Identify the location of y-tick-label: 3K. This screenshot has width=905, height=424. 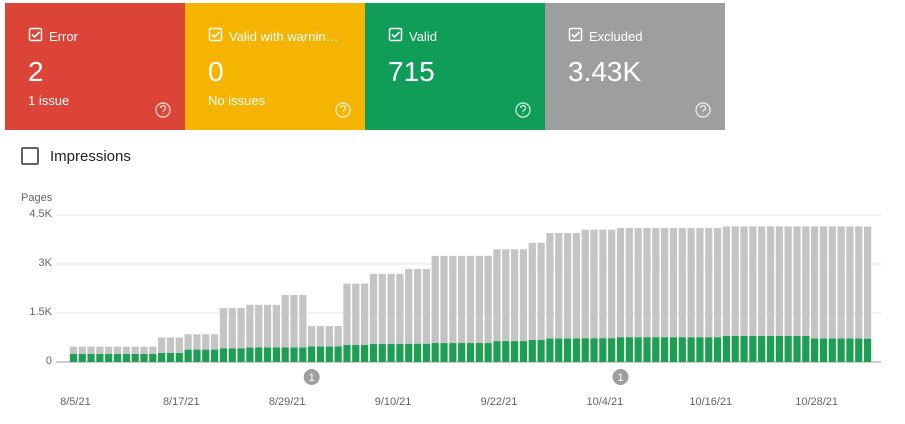
(46, 263).